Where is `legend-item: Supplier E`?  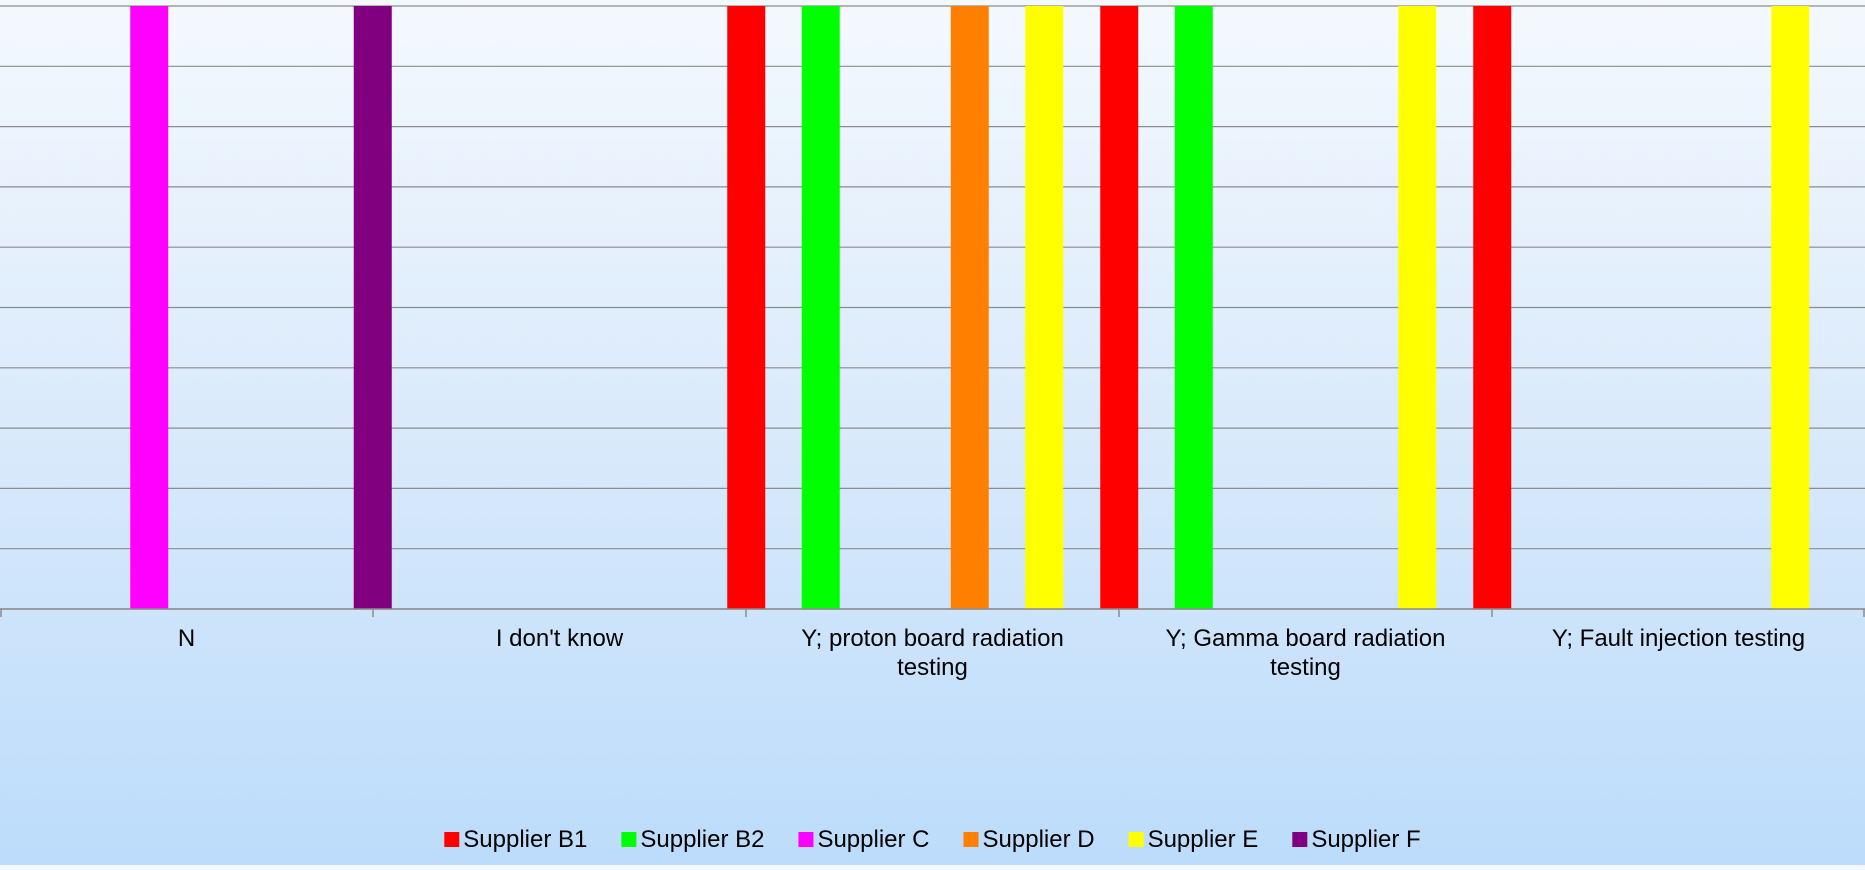 legend-item: Supplier E is located at coordinates (1193, 839).